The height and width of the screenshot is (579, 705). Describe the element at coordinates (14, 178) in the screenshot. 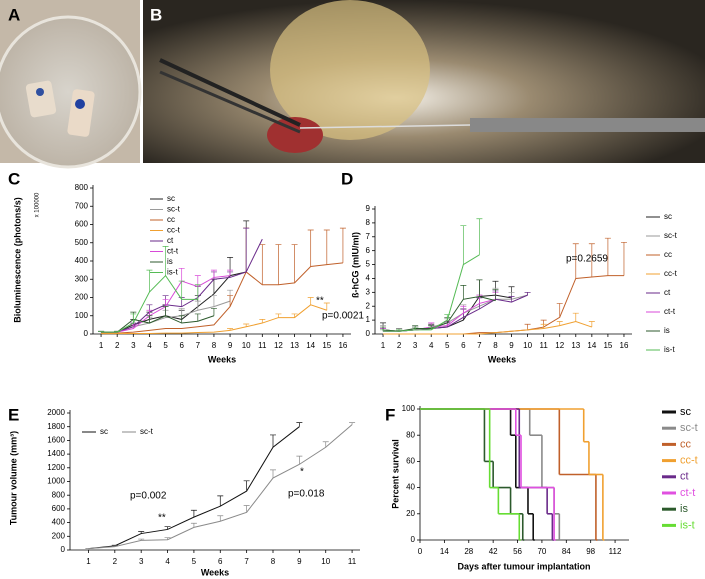

I see `panel-label: C` at that location.